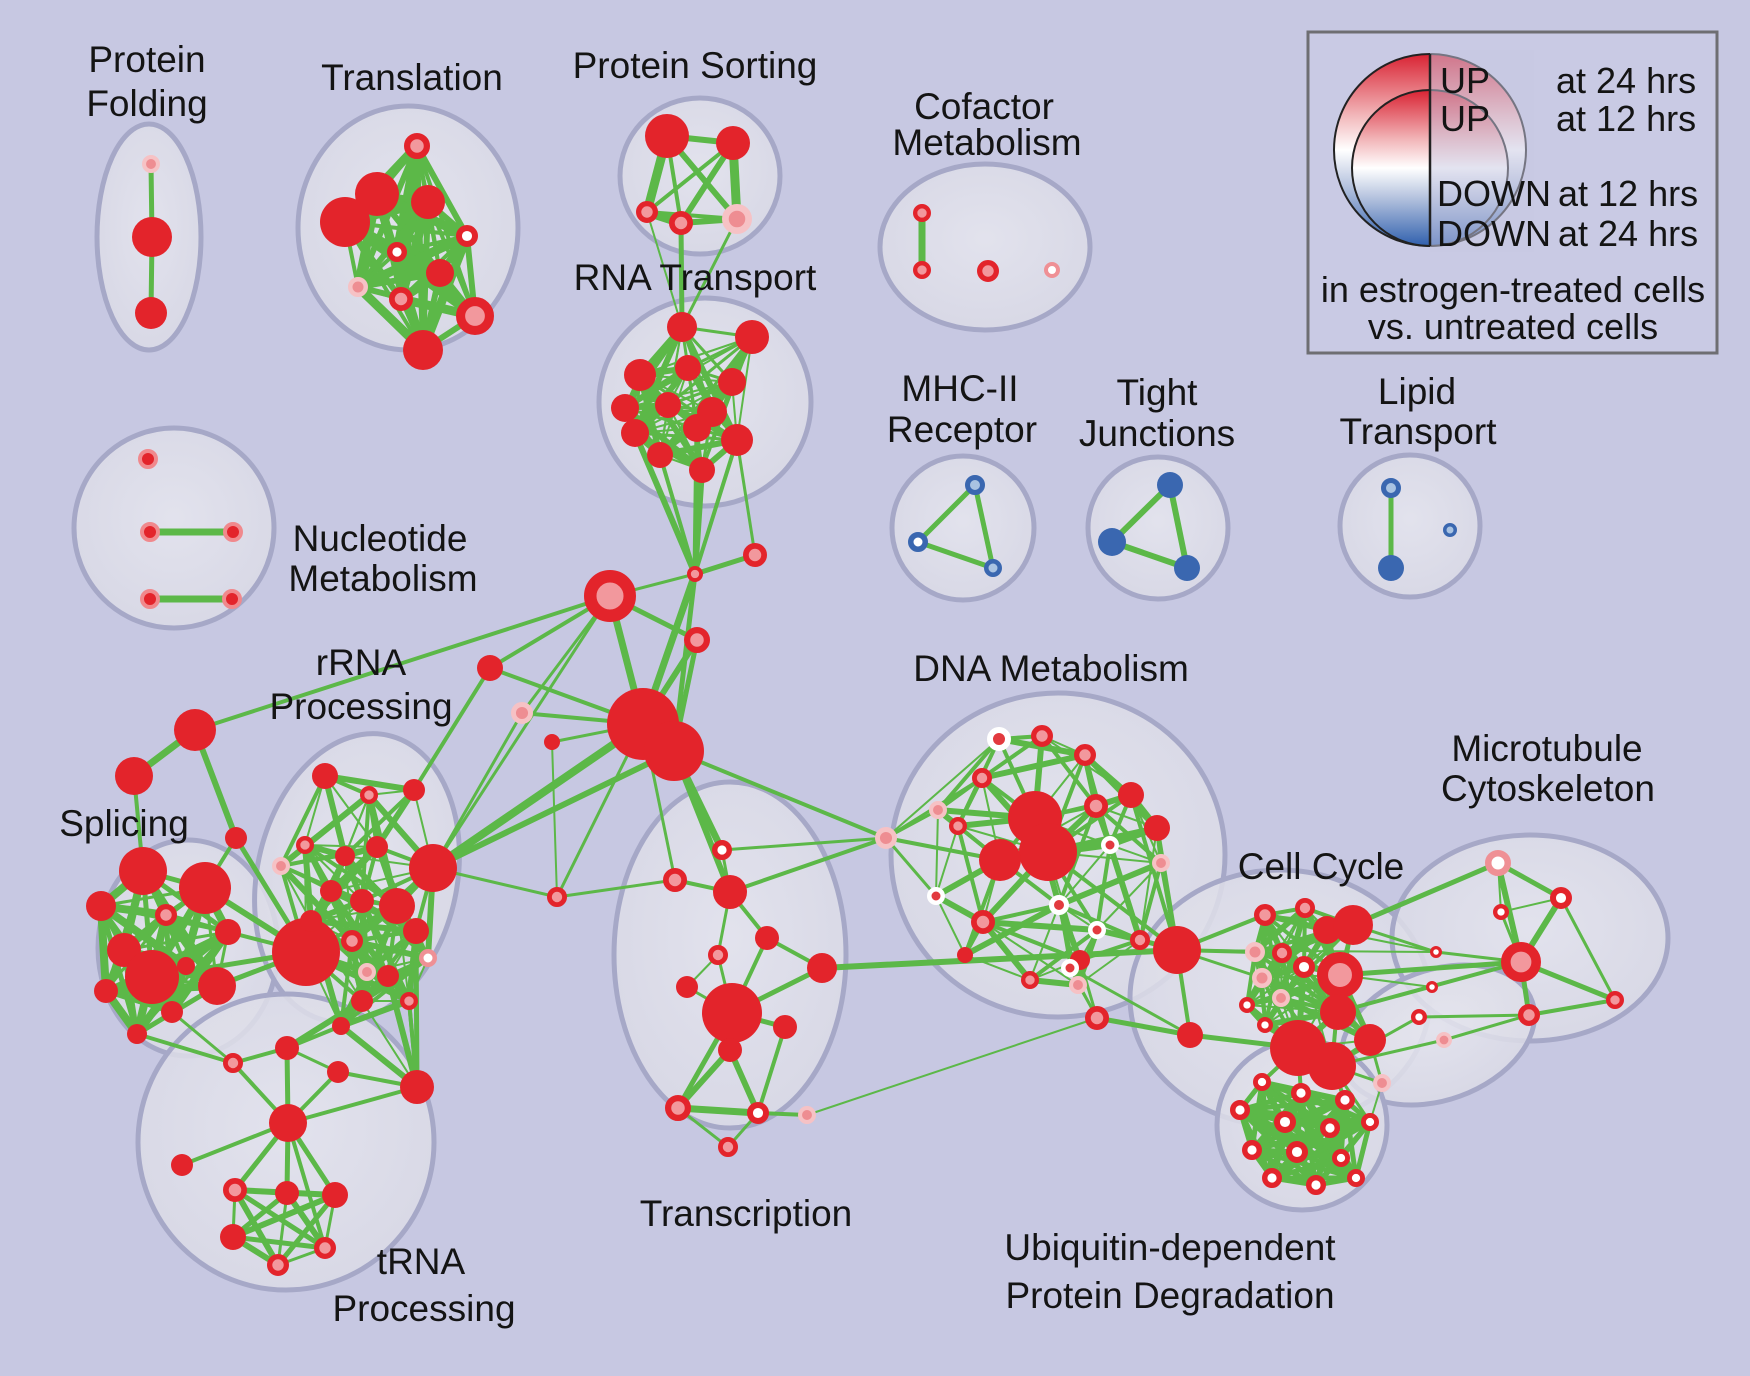 Image resolution: width=1750 pixels, height=1376 pixels. Describe the element at coordinates (1626, 118) in the screenshot. I see `legend-row-time: at 12 hrs` at that location.